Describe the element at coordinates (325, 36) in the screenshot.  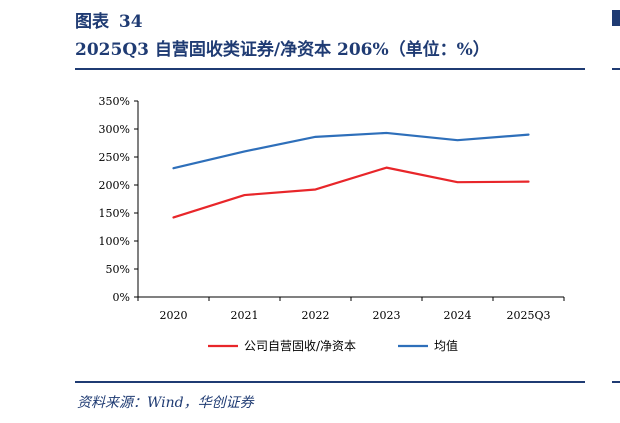
I see `figure-title: 图表 34 2025Q3 自营固收类证券/净资本 206%（单位：%）` at that location.